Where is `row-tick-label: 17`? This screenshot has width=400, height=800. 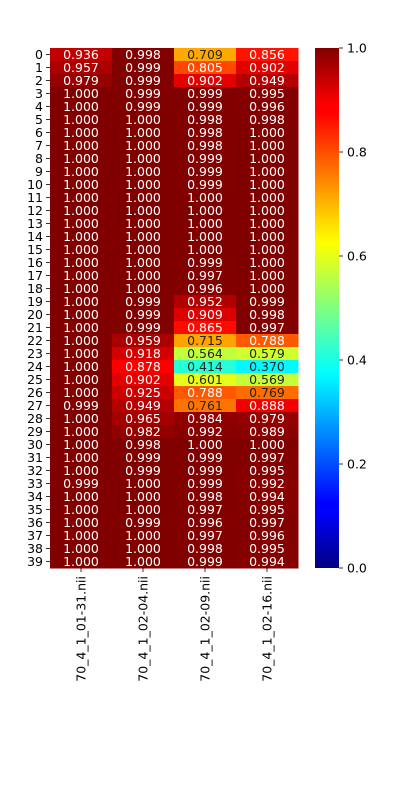
row-tick-label: 17 is located at coordinates (35, 275).